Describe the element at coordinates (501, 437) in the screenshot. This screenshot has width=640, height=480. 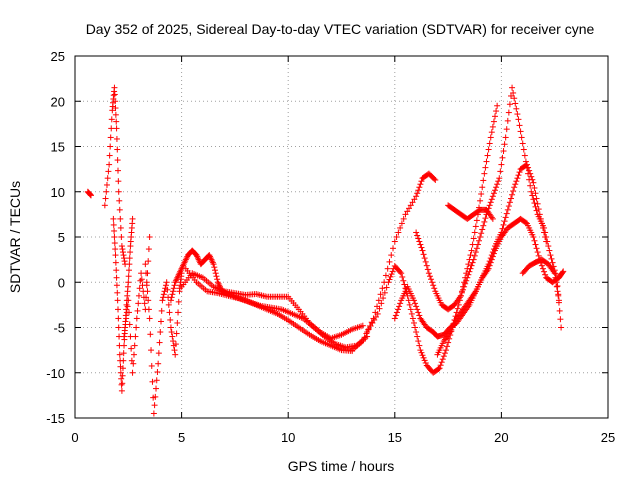
I see `x-tick-label: 20` at that location.